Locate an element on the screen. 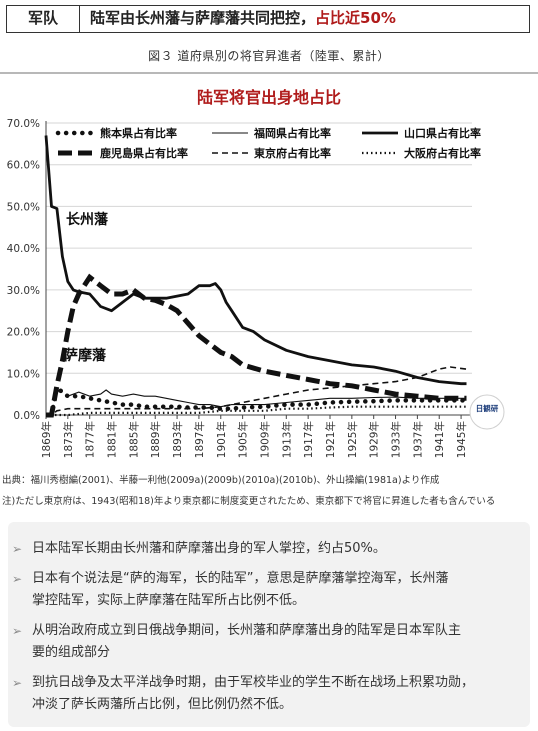 The width and height of the screenshot is (538, 731). x-tick-label: 1925年 is located at coordinates (352, 439).